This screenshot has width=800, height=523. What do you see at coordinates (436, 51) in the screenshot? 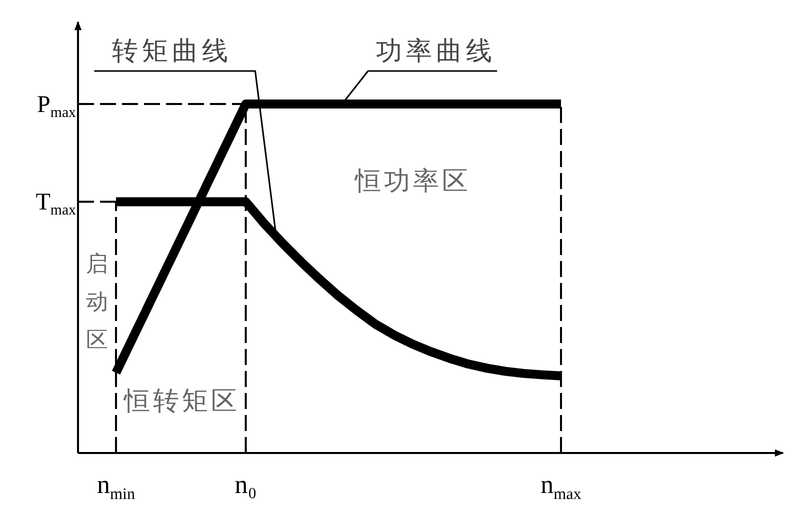
I see `series-label: 功率曲线` at bounding box center [436, 51].